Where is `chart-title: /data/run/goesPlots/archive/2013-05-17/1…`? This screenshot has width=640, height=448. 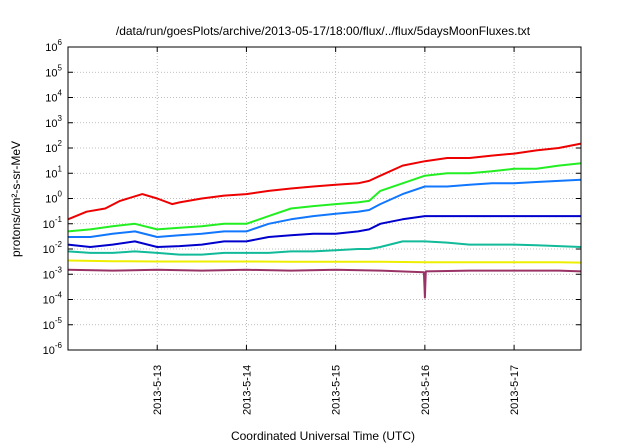 chart-title: /data/run/goesPlots/archive/2013-05-17/1… is located at coordinates (323, 31).